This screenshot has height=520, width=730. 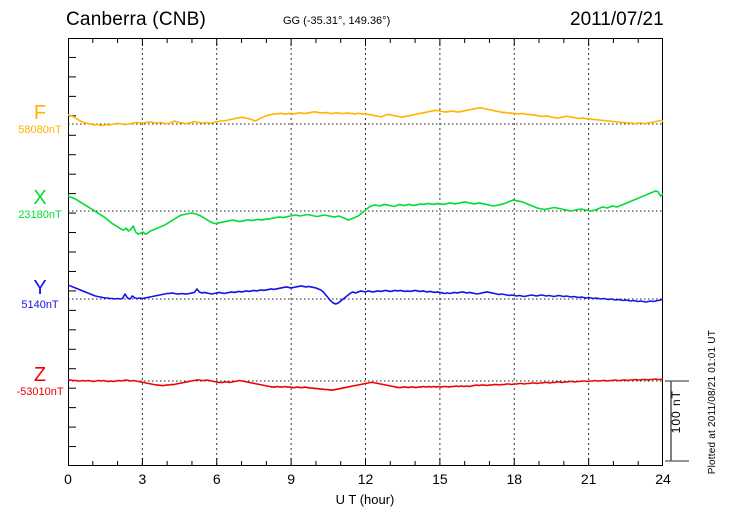 I want to click on plotted-timestamp: Plotted at 2011/08/21 01:01 UT, so click(x=712, y=402).